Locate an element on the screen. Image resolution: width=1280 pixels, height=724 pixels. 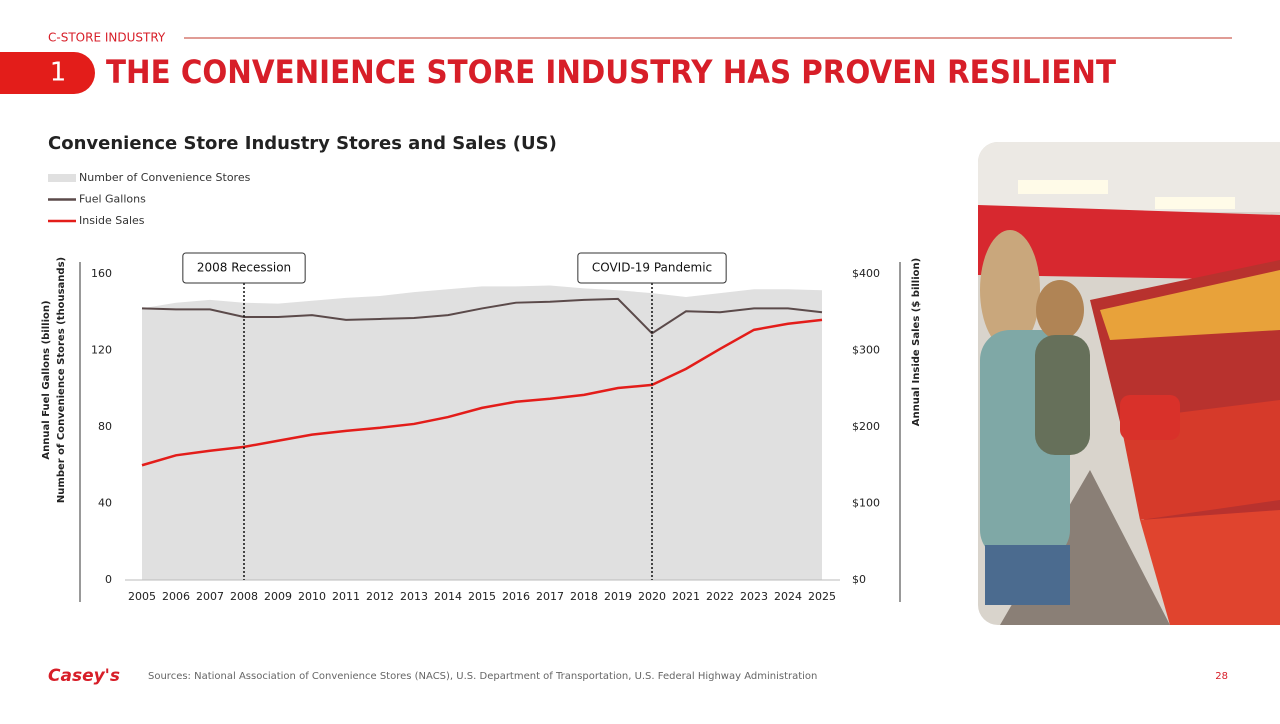
legend-label: Number of Convenience Stores is located at coordinates (165, 177).